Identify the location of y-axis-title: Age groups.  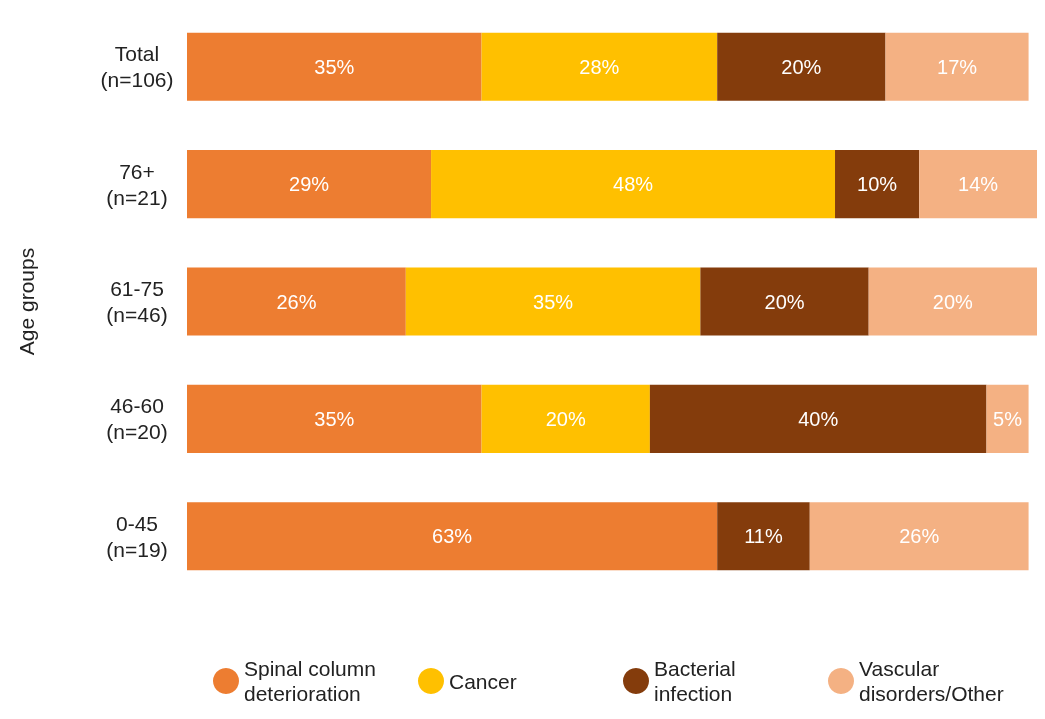
(26, 301).